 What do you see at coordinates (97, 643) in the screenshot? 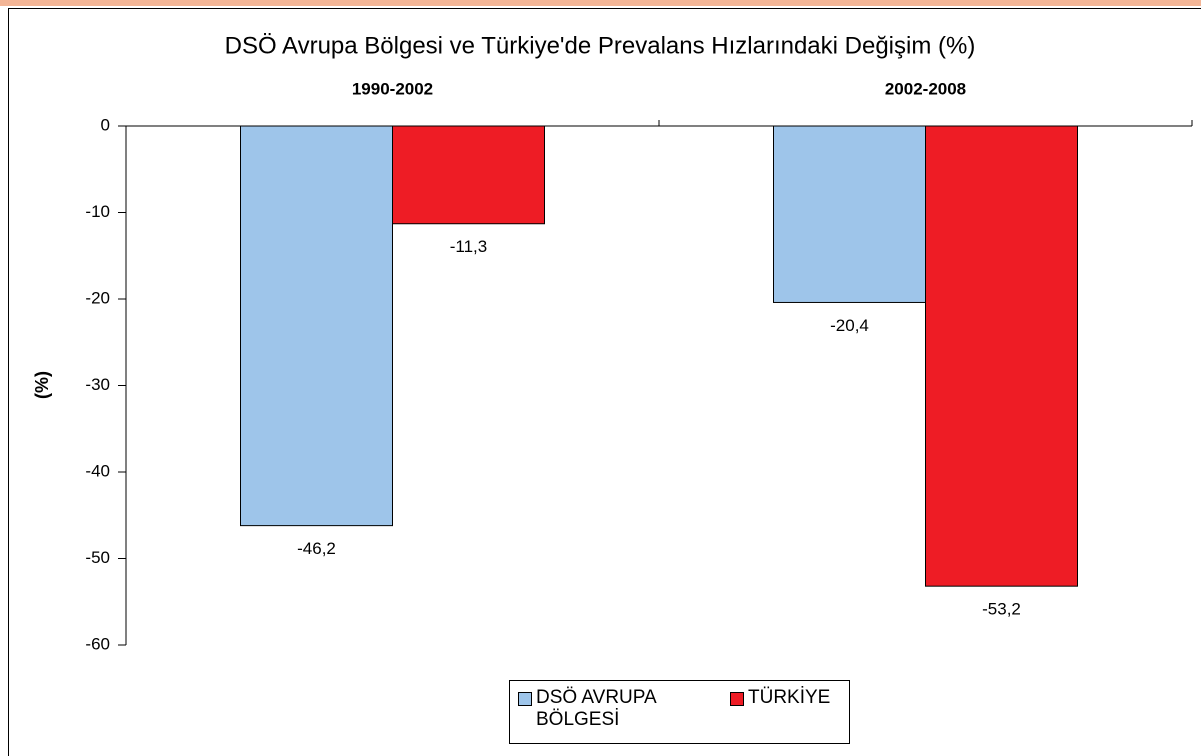
I see `y-tick-label: -60` at bounding box center [97, 643].